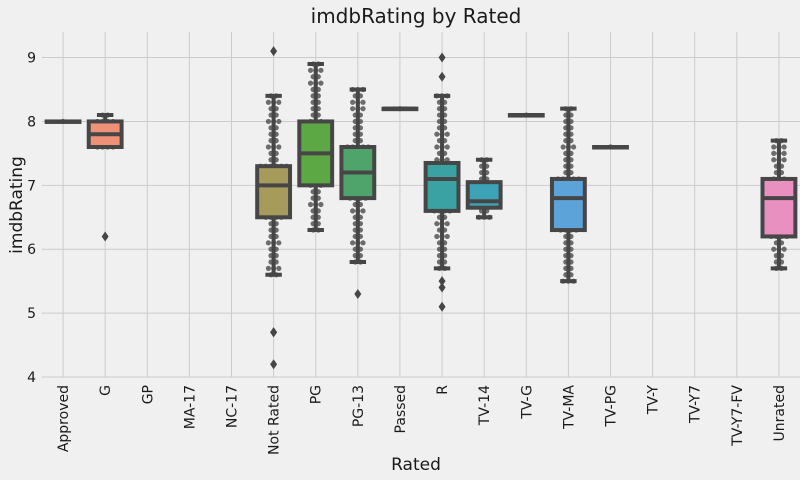  What do you see at coordinates (31, 218) in the screenshot?
I see `y-tick-labels: 4 5 6 7 8 9` at bounding box center [31, 218].